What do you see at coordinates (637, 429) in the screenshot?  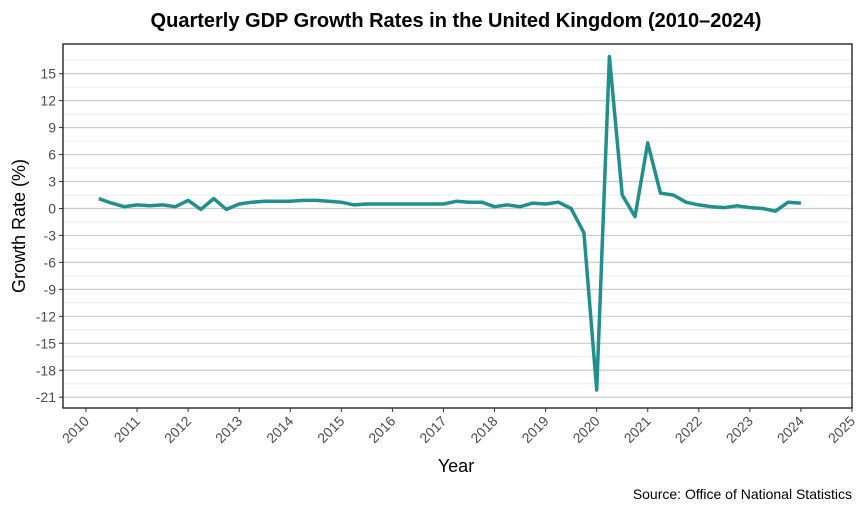 I see `x-tick-label: 2021` at bounding box center [637, 429].